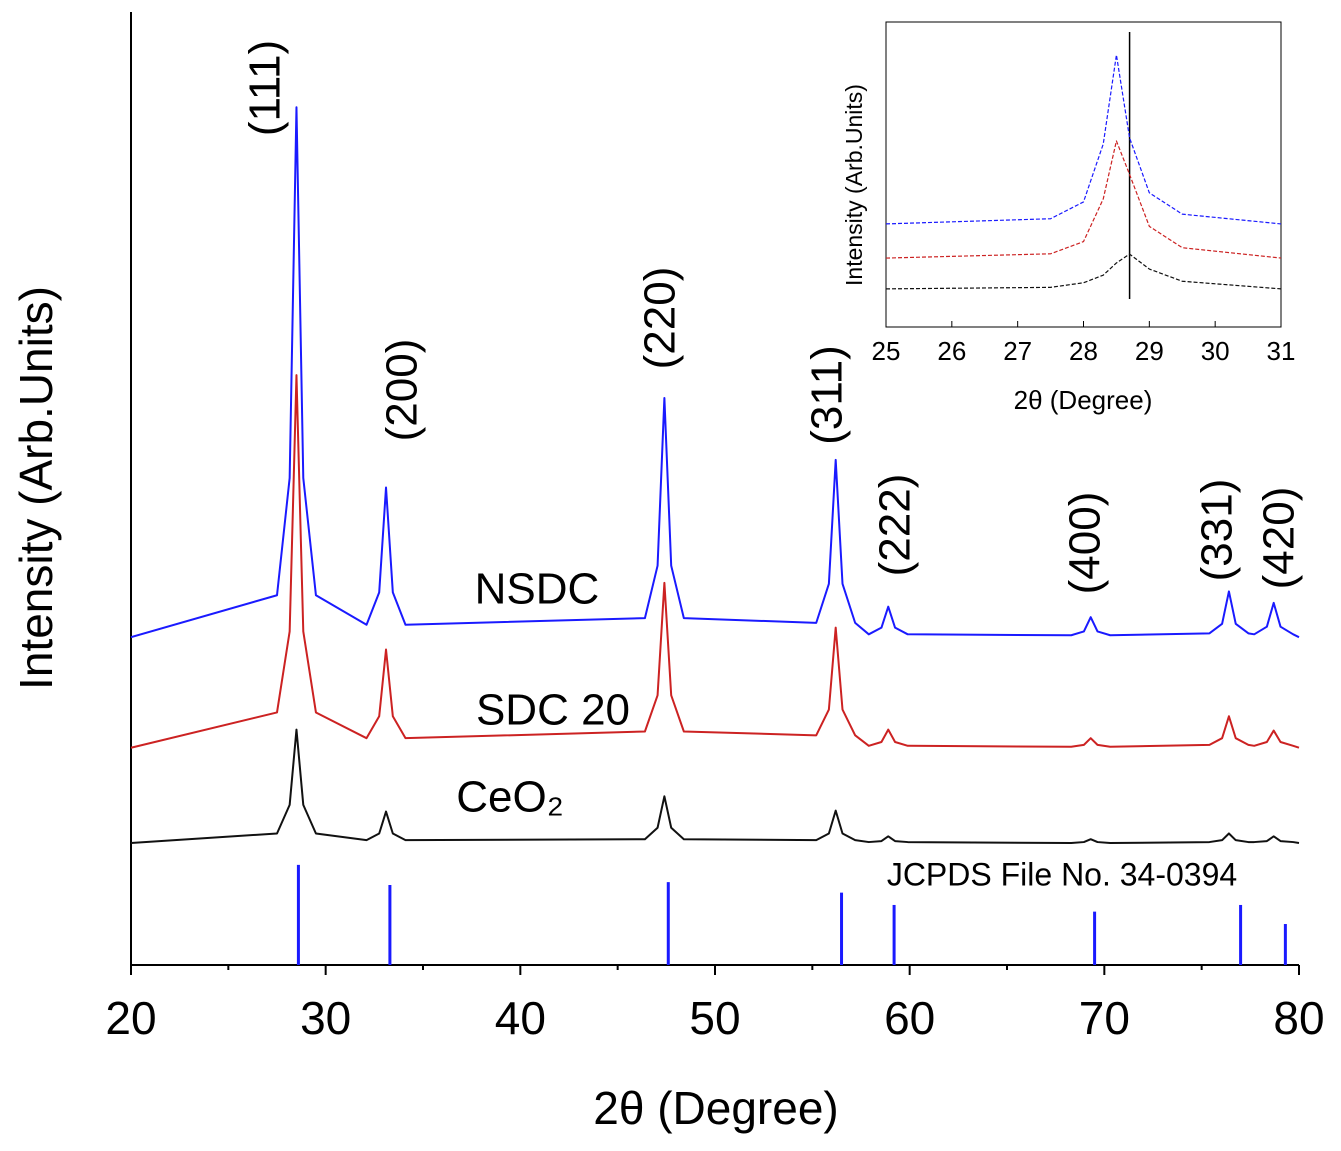 The height and width of the screenshot is (1151, 1341). What do you see at coordinates (1083, 351) in the screenshot?
I see `x-tick-label: 28` at bounding box center [1083, 351].